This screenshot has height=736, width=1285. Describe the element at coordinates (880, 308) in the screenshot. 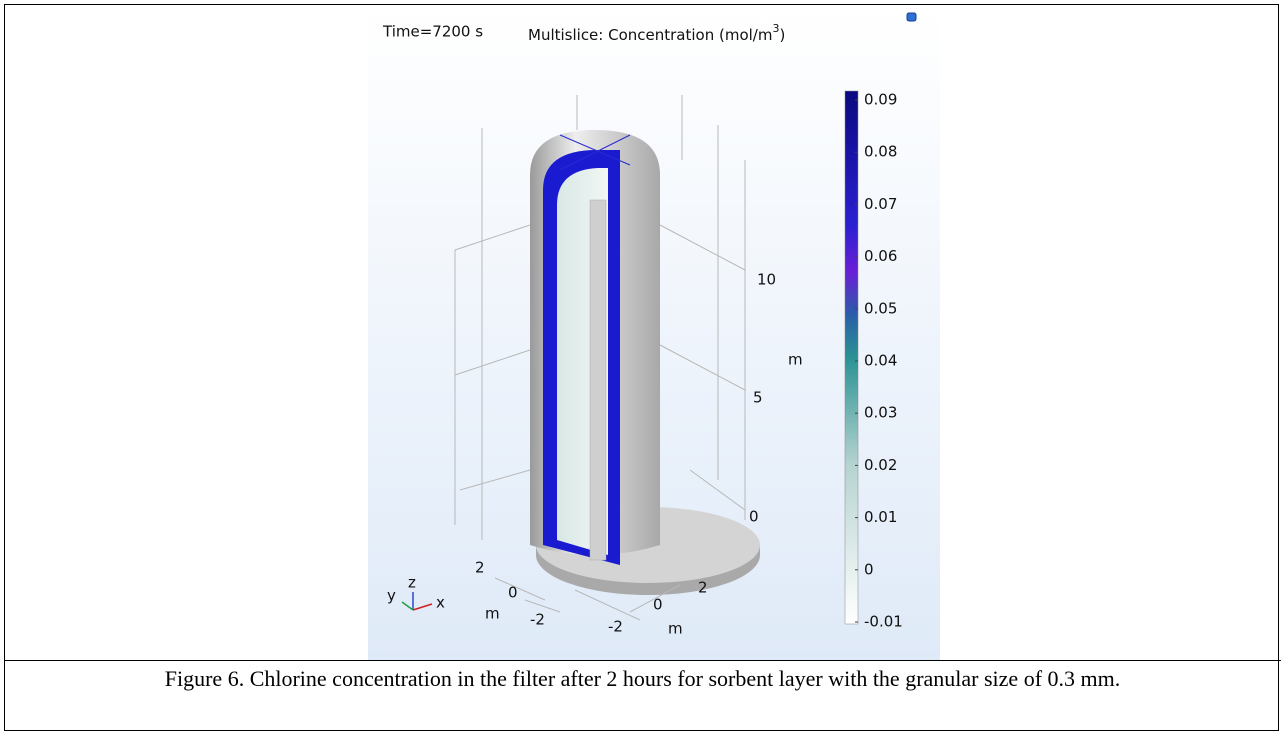

I see `colorbar-tick-label: 0.05` at that location.